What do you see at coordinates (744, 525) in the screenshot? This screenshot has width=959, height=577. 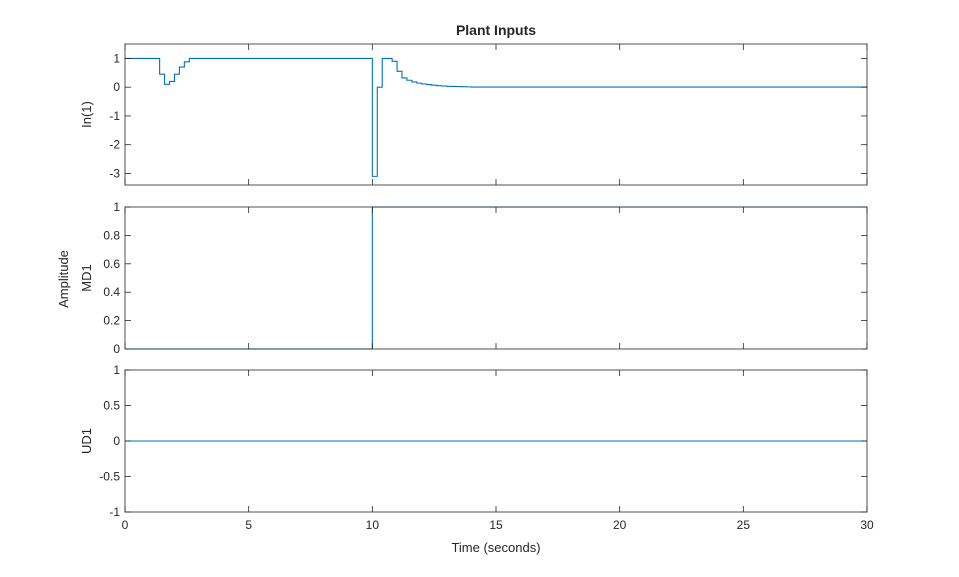 I see `x-tick-label: 25` at bounding box center [744, 525].